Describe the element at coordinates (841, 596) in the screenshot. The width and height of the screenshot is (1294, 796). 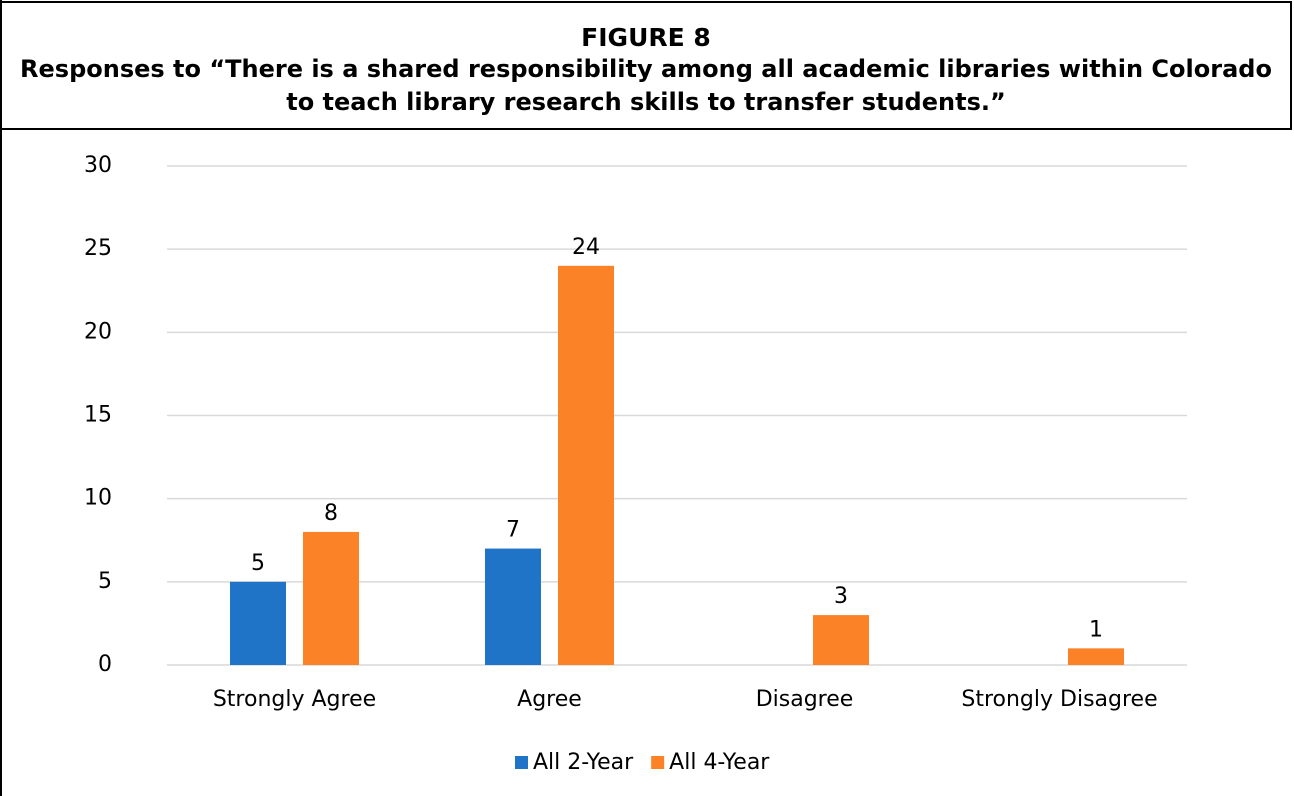
I see `value-label: 3` at that location.